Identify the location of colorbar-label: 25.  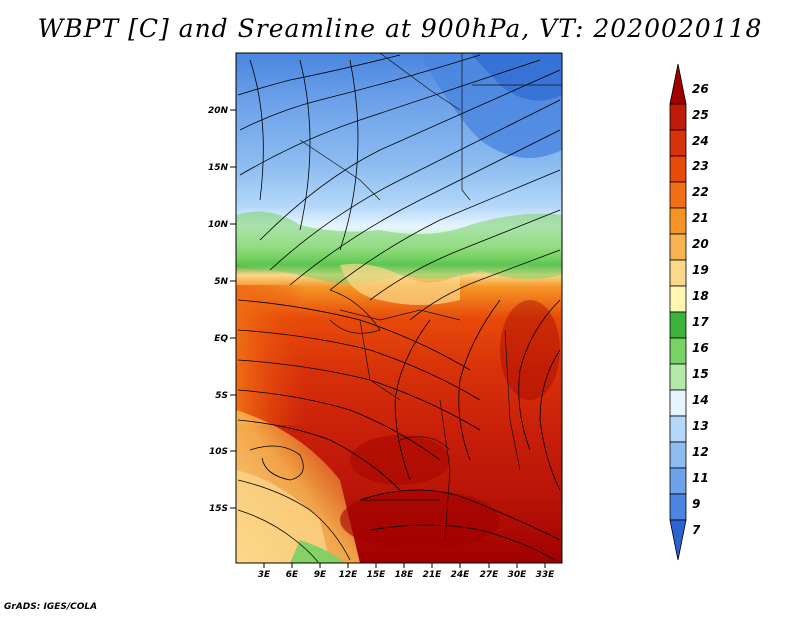
(700, 115).